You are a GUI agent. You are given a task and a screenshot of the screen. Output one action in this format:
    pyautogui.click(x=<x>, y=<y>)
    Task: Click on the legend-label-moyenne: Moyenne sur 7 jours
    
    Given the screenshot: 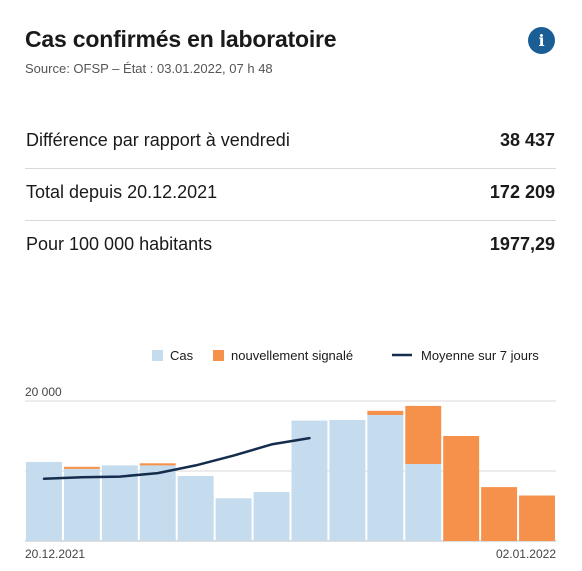 What is the action you would take?
    pyautogui.click(x=480, y=355)
    